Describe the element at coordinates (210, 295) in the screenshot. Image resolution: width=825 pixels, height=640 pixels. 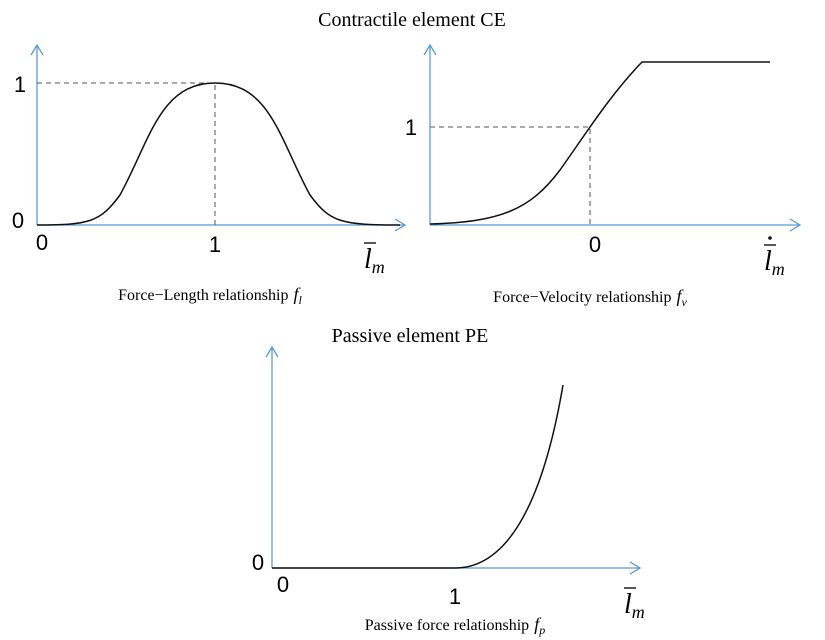
I see `caption: Force−Length relationship fl` at that location.